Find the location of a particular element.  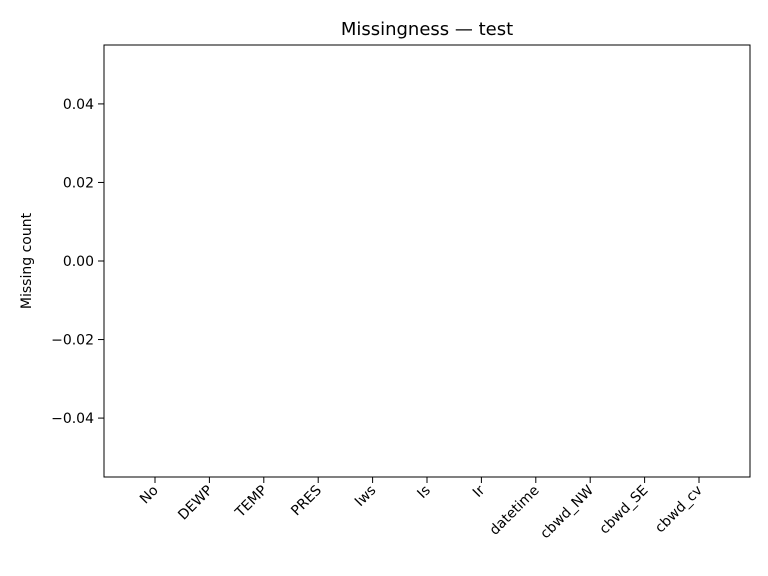

chart-title: Missingness — test is located at coordinates (427, 29).